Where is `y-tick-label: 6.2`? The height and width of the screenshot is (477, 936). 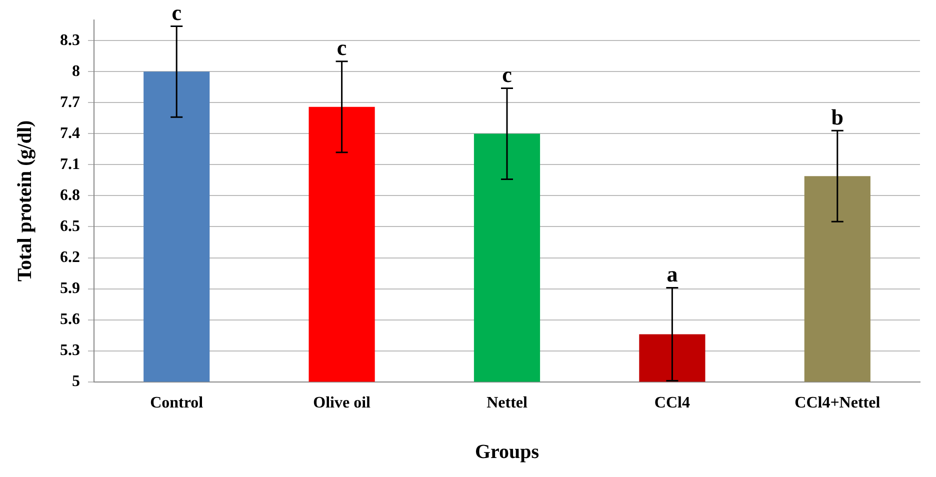 y-tick-label: 6.2 is located at coordinates (70, 257).